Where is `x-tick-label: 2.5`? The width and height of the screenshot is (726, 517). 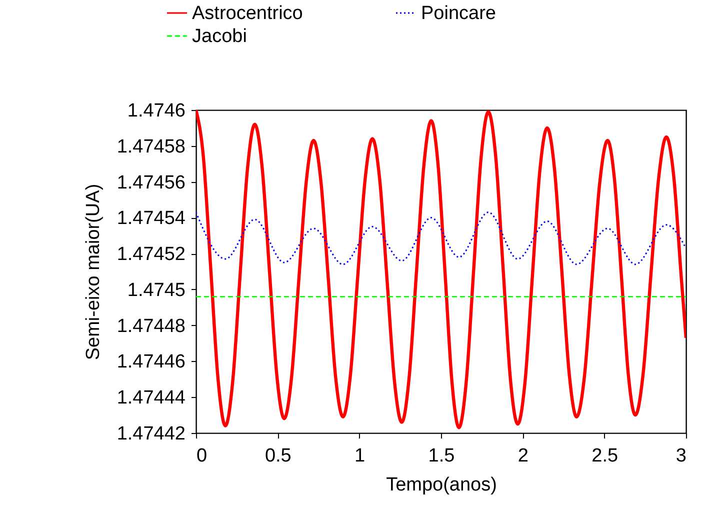 x-tick-label: 2.5 is located at coordinates (605, 456).